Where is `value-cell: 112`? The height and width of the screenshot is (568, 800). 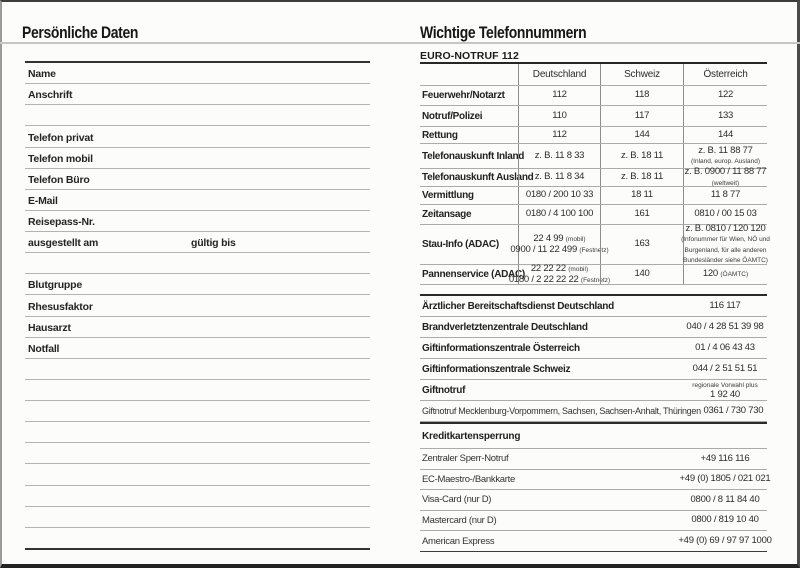
value-cell: 112 is located at coordinates (559, 95).